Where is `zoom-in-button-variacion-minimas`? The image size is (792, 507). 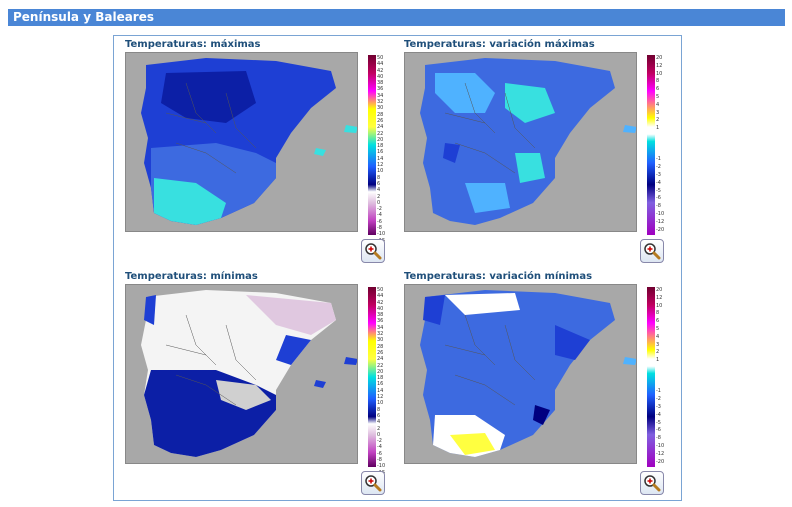 zoom-in-button-variacion-minimas is located at coordinates (652, 483).